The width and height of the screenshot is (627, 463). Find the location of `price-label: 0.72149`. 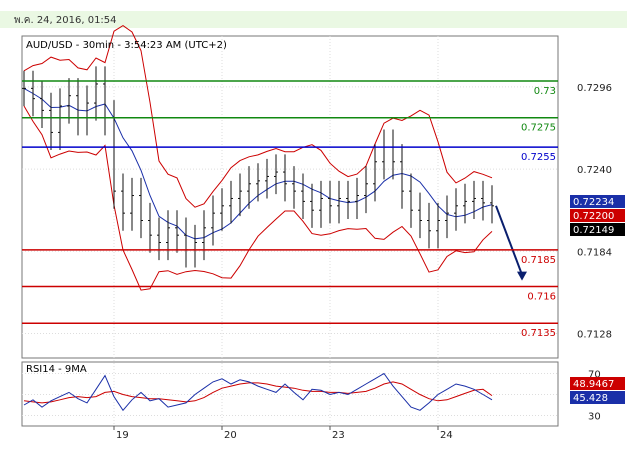

price-label: 0.72149 is located at coordinates (593, 230).